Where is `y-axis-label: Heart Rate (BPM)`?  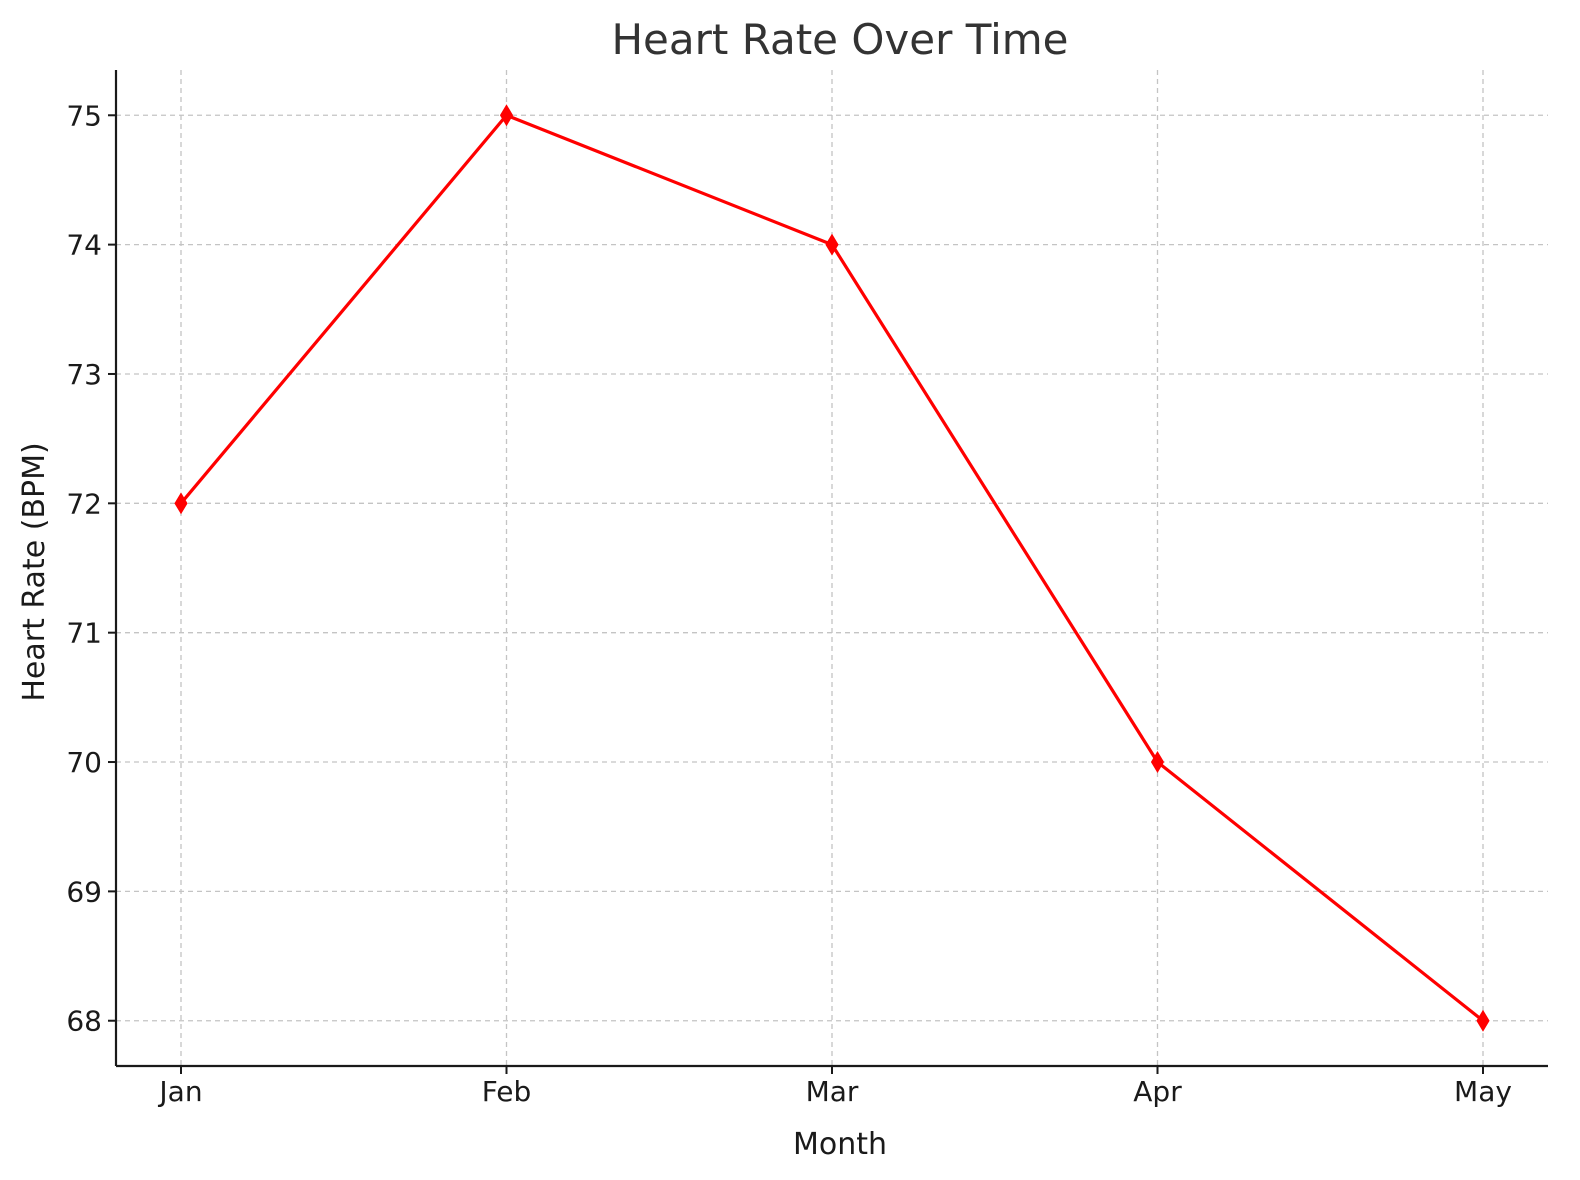
y-axis-label: Heart Rate (BPM) is located at coordinates (34, 571).